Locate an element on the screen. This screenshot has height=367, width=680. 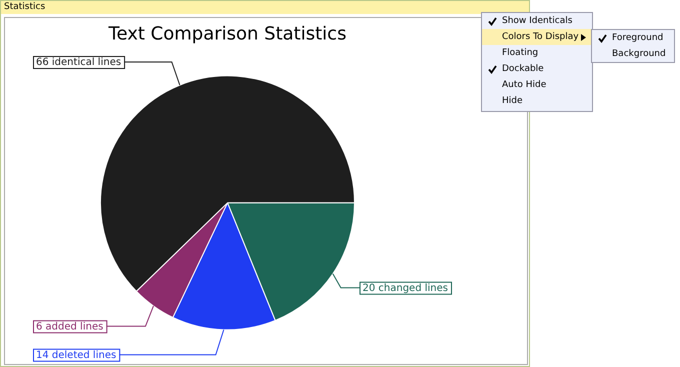
slice-label: 20 changed lines is located at coordinates (405, 288).